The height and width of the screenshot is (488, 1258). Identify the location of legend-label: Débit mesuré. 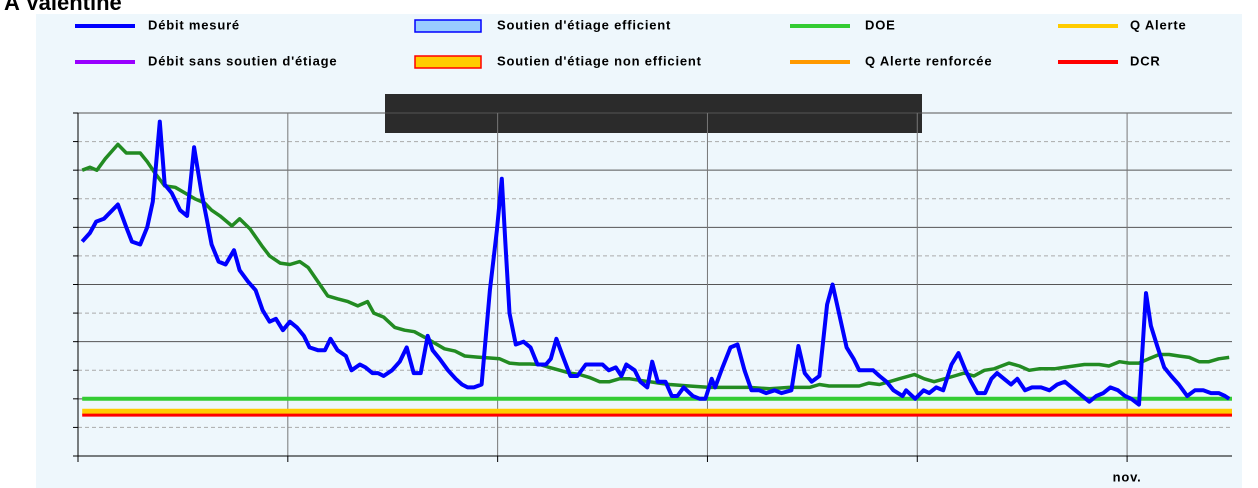
(194, 24).